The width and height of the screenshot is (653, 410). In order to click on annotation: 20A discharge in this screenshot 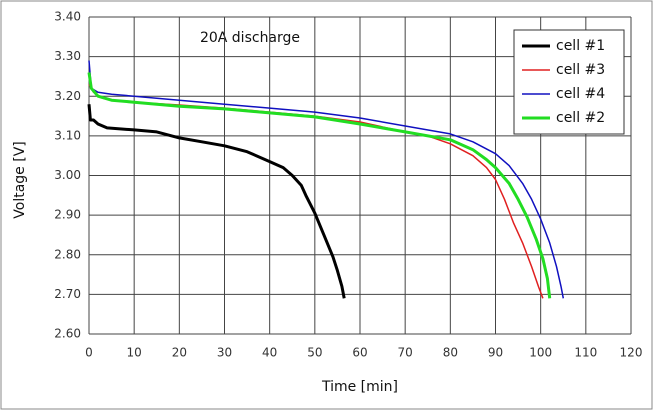, I will do `click(250, 38)`.